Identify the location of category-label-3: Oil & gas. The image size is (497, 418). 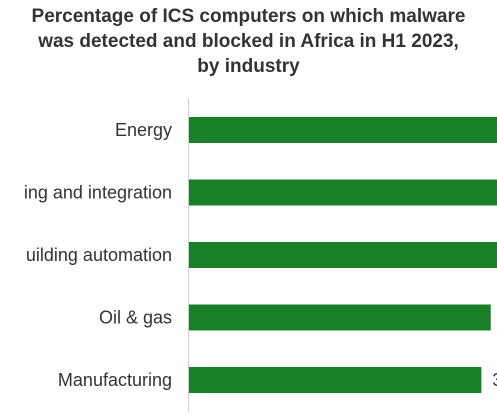
(135, 318).